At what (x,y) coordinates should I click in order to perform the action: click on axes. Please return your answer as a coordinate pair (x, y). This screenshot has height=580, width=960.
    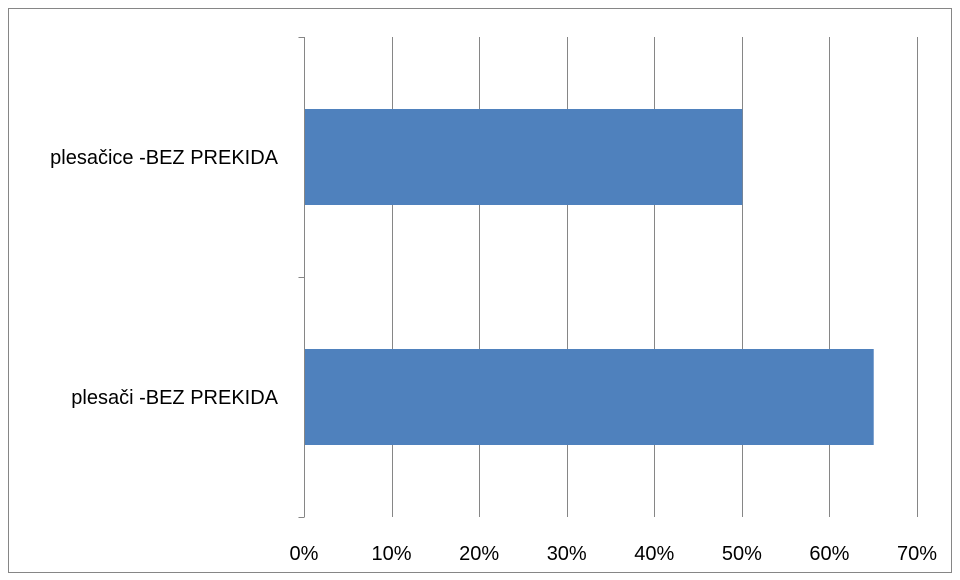
    Looking at the image, I should click on (301, 277).